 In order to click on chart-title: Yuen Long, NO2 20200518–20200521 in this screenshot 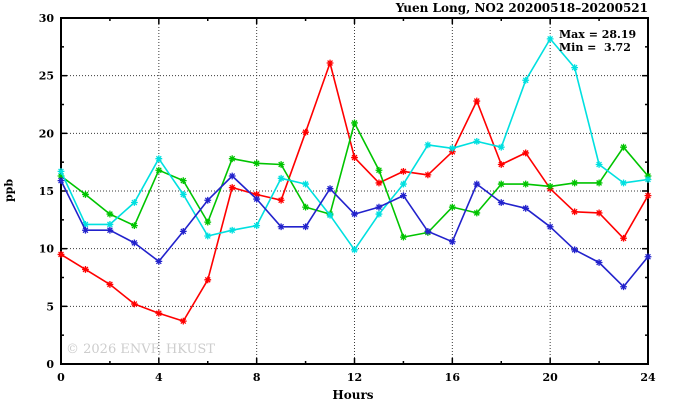, I will do `click(521, 8)`.